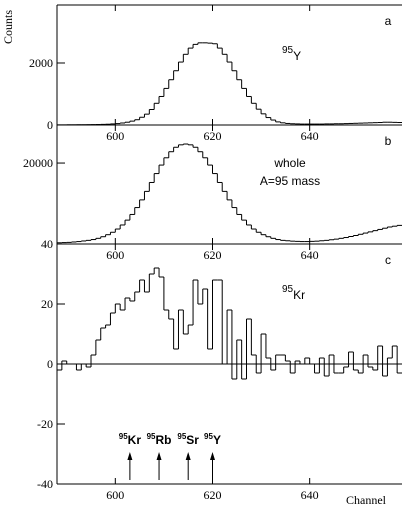  I want to click on arrow-label-element: Y, so click(217, 440).